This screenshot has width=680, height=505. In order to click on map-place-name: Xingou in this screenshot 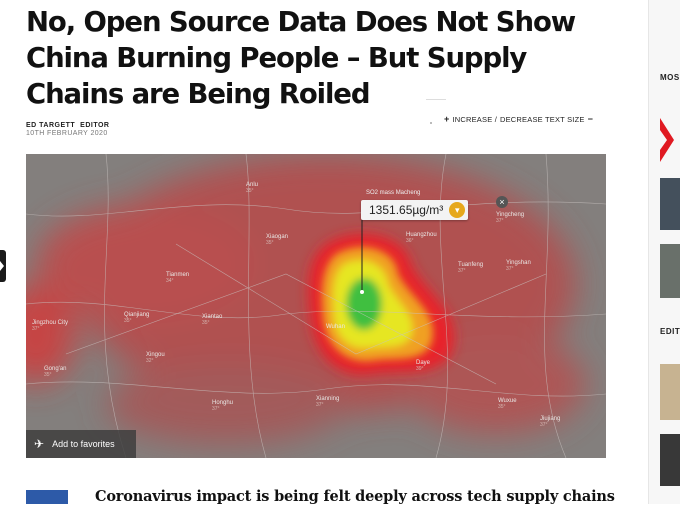, I will do `click(155, 355)`.